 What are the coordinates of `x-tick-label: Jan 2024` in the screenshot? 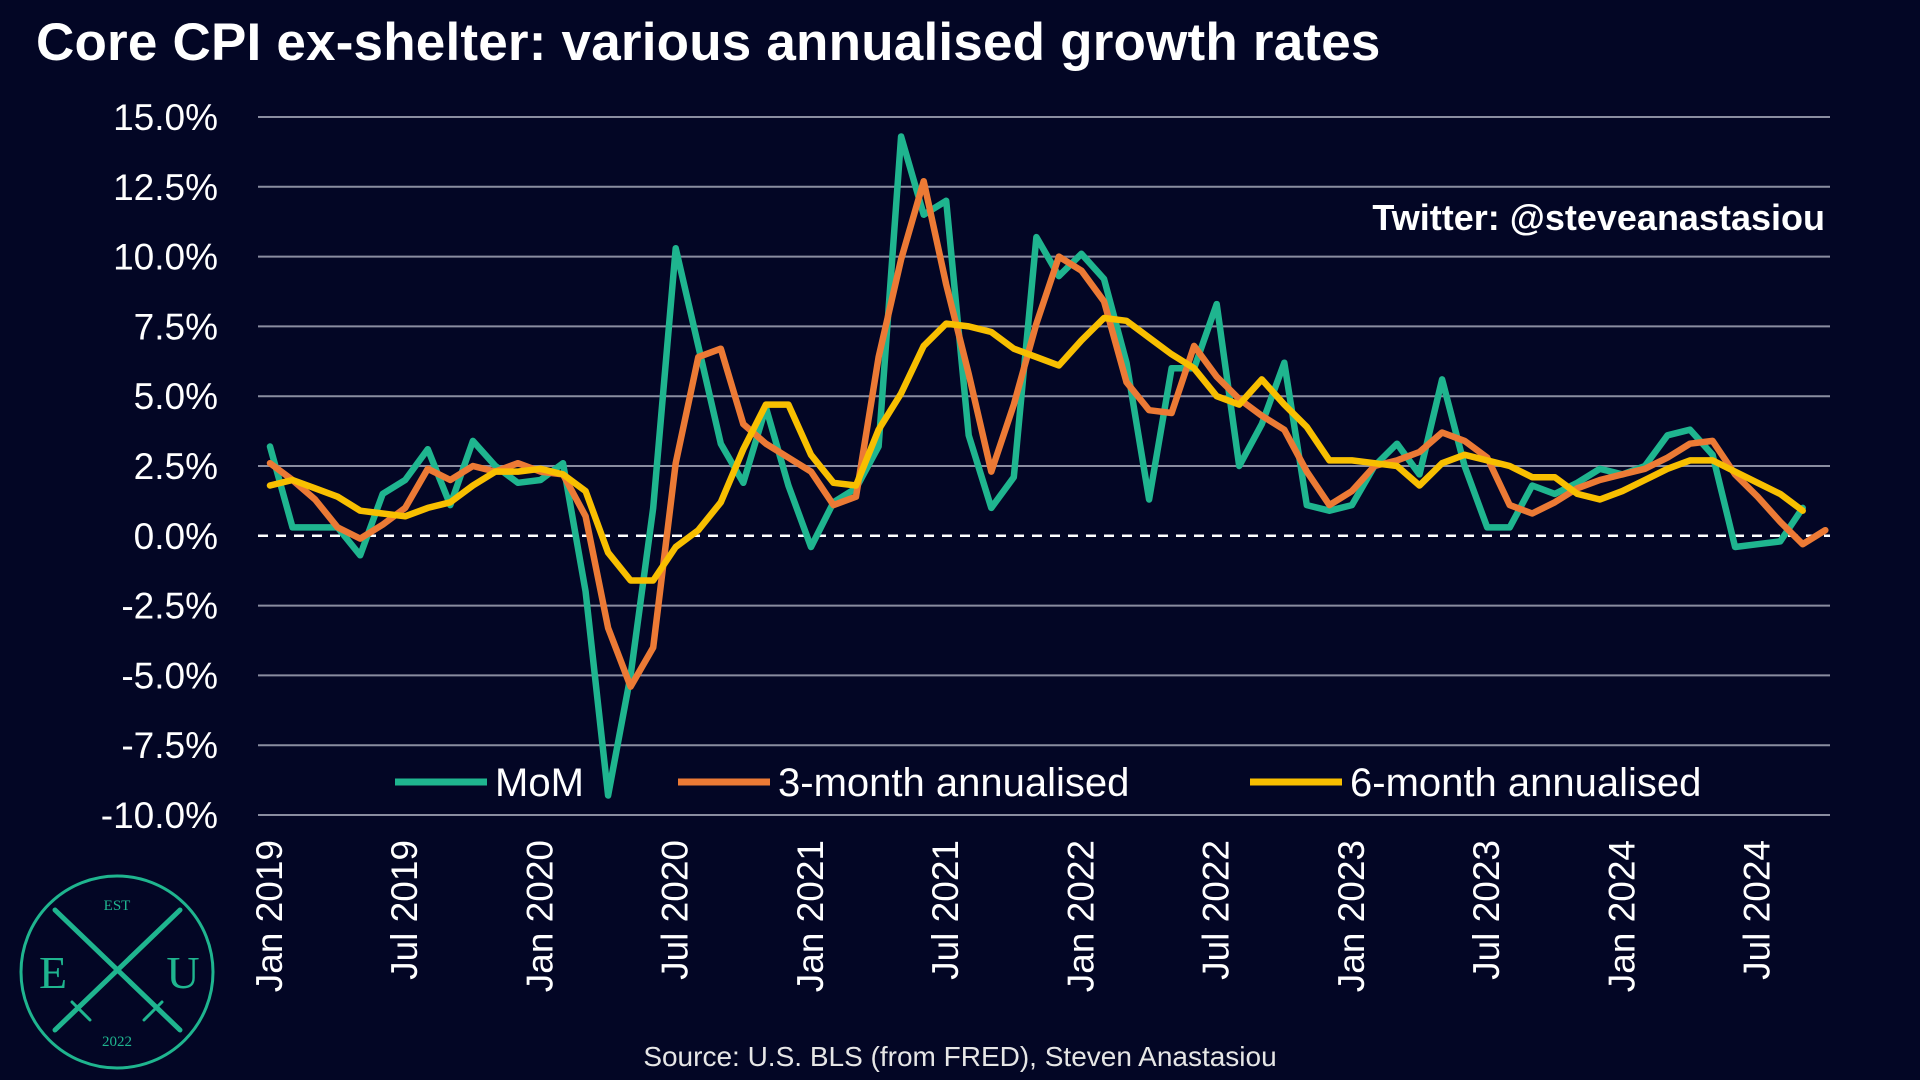 It's located at (1621, 916).